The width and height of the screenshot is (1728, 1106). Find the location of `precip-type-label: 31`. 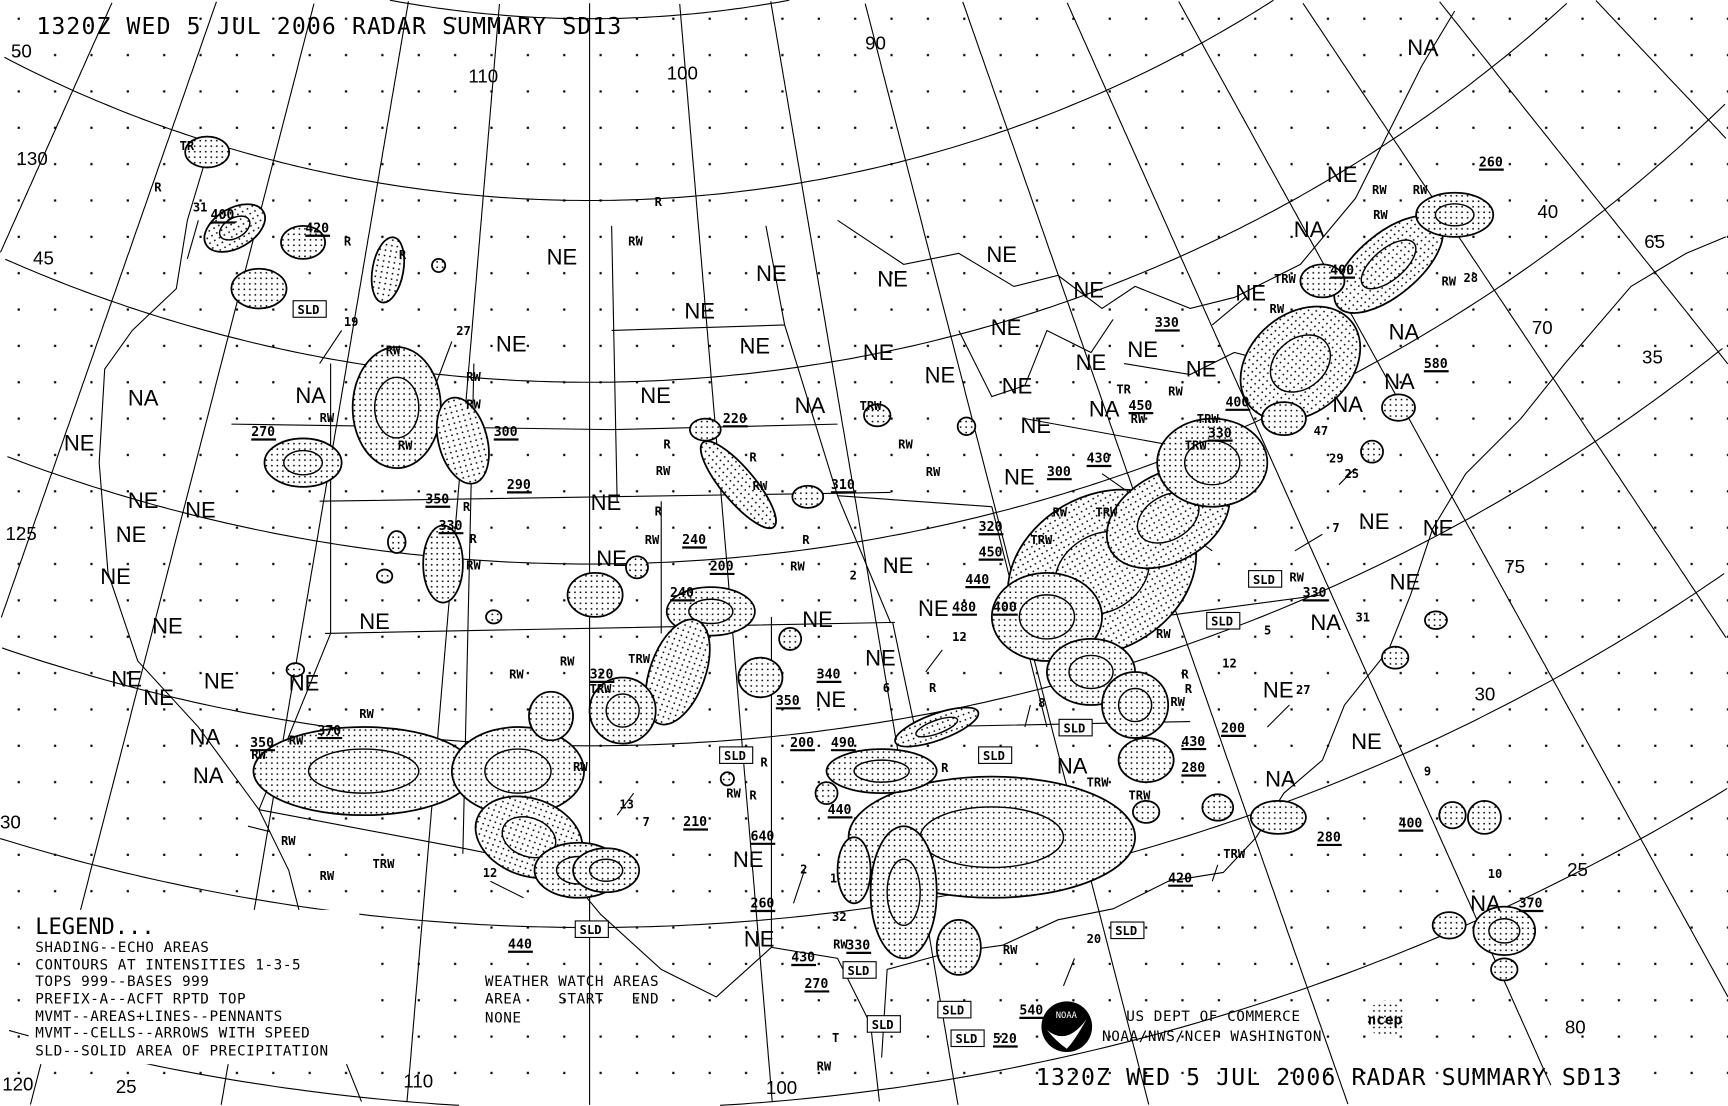

precip-type-label: 31 is located at coordinates (200, 208).